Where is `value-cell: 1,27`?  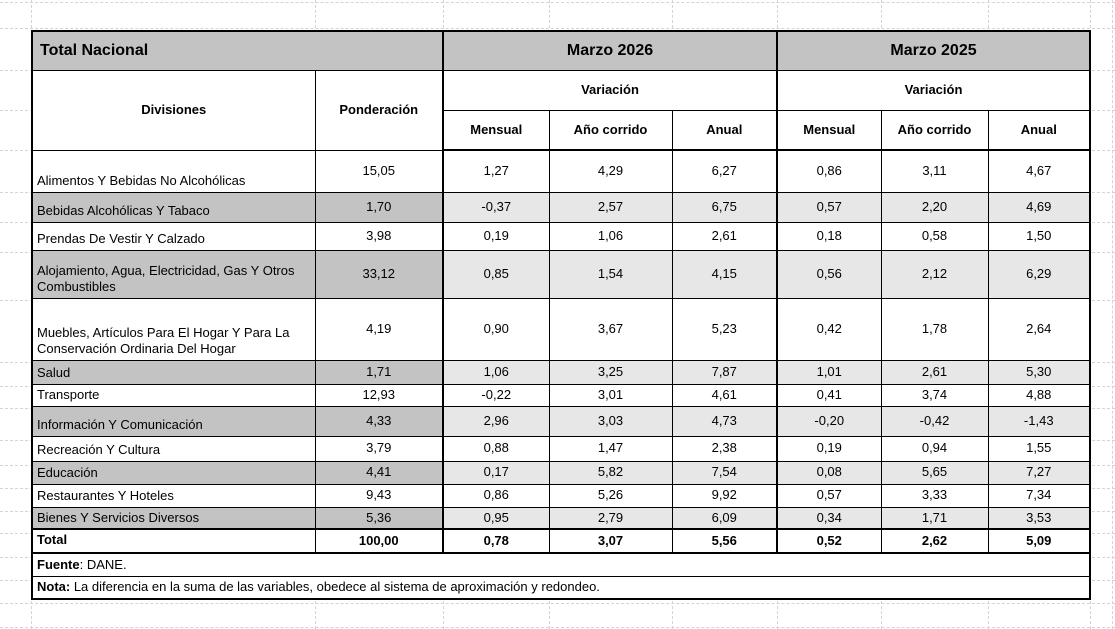
value-cell: 1,27 is located at coordinates (496, 171).